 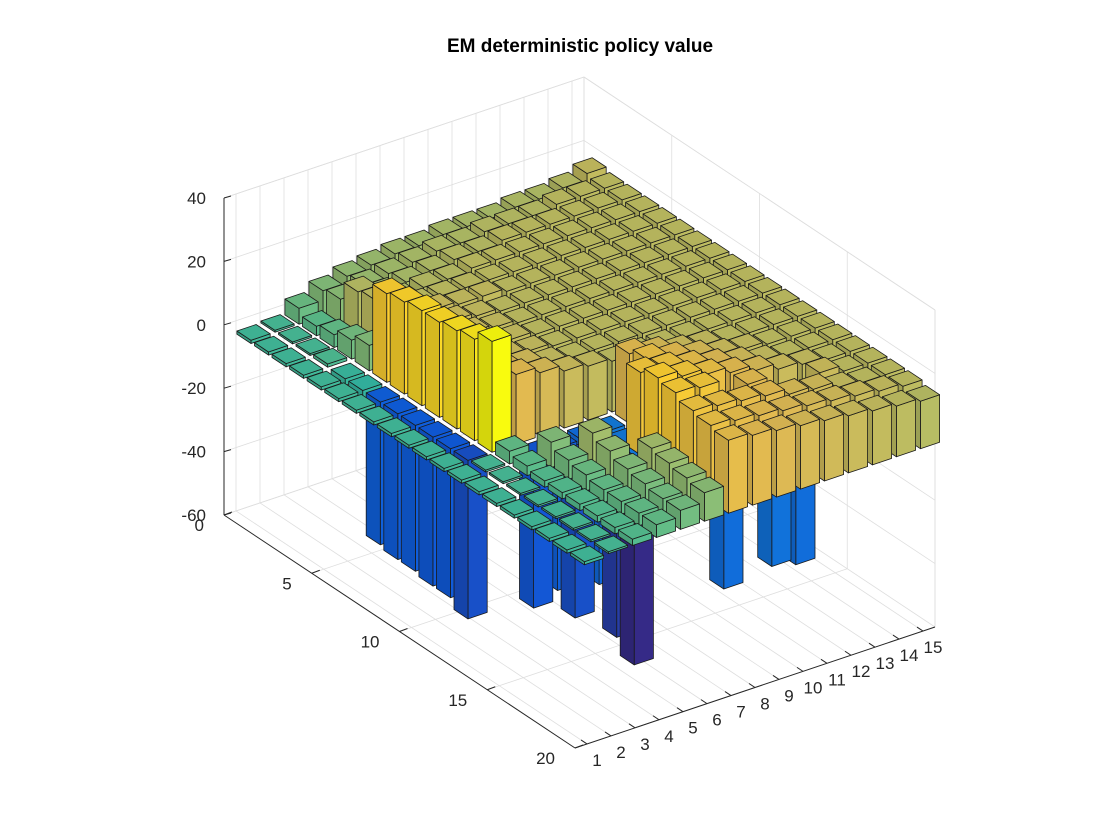 What do you see at coordinates (813, 687) in the screenshot?
I see `x-tick-label: 10` at bounding box center [813, 687].